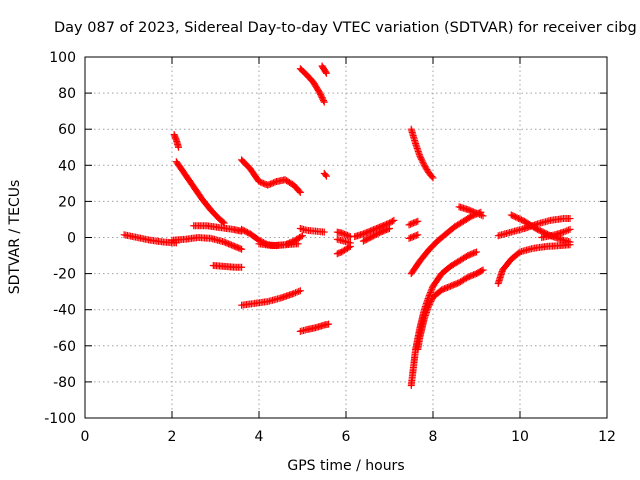  What do you see at coordinates (607, 437) in the screenshot?
I see `x-tick-label: 12` at bounding box center [607, 437].